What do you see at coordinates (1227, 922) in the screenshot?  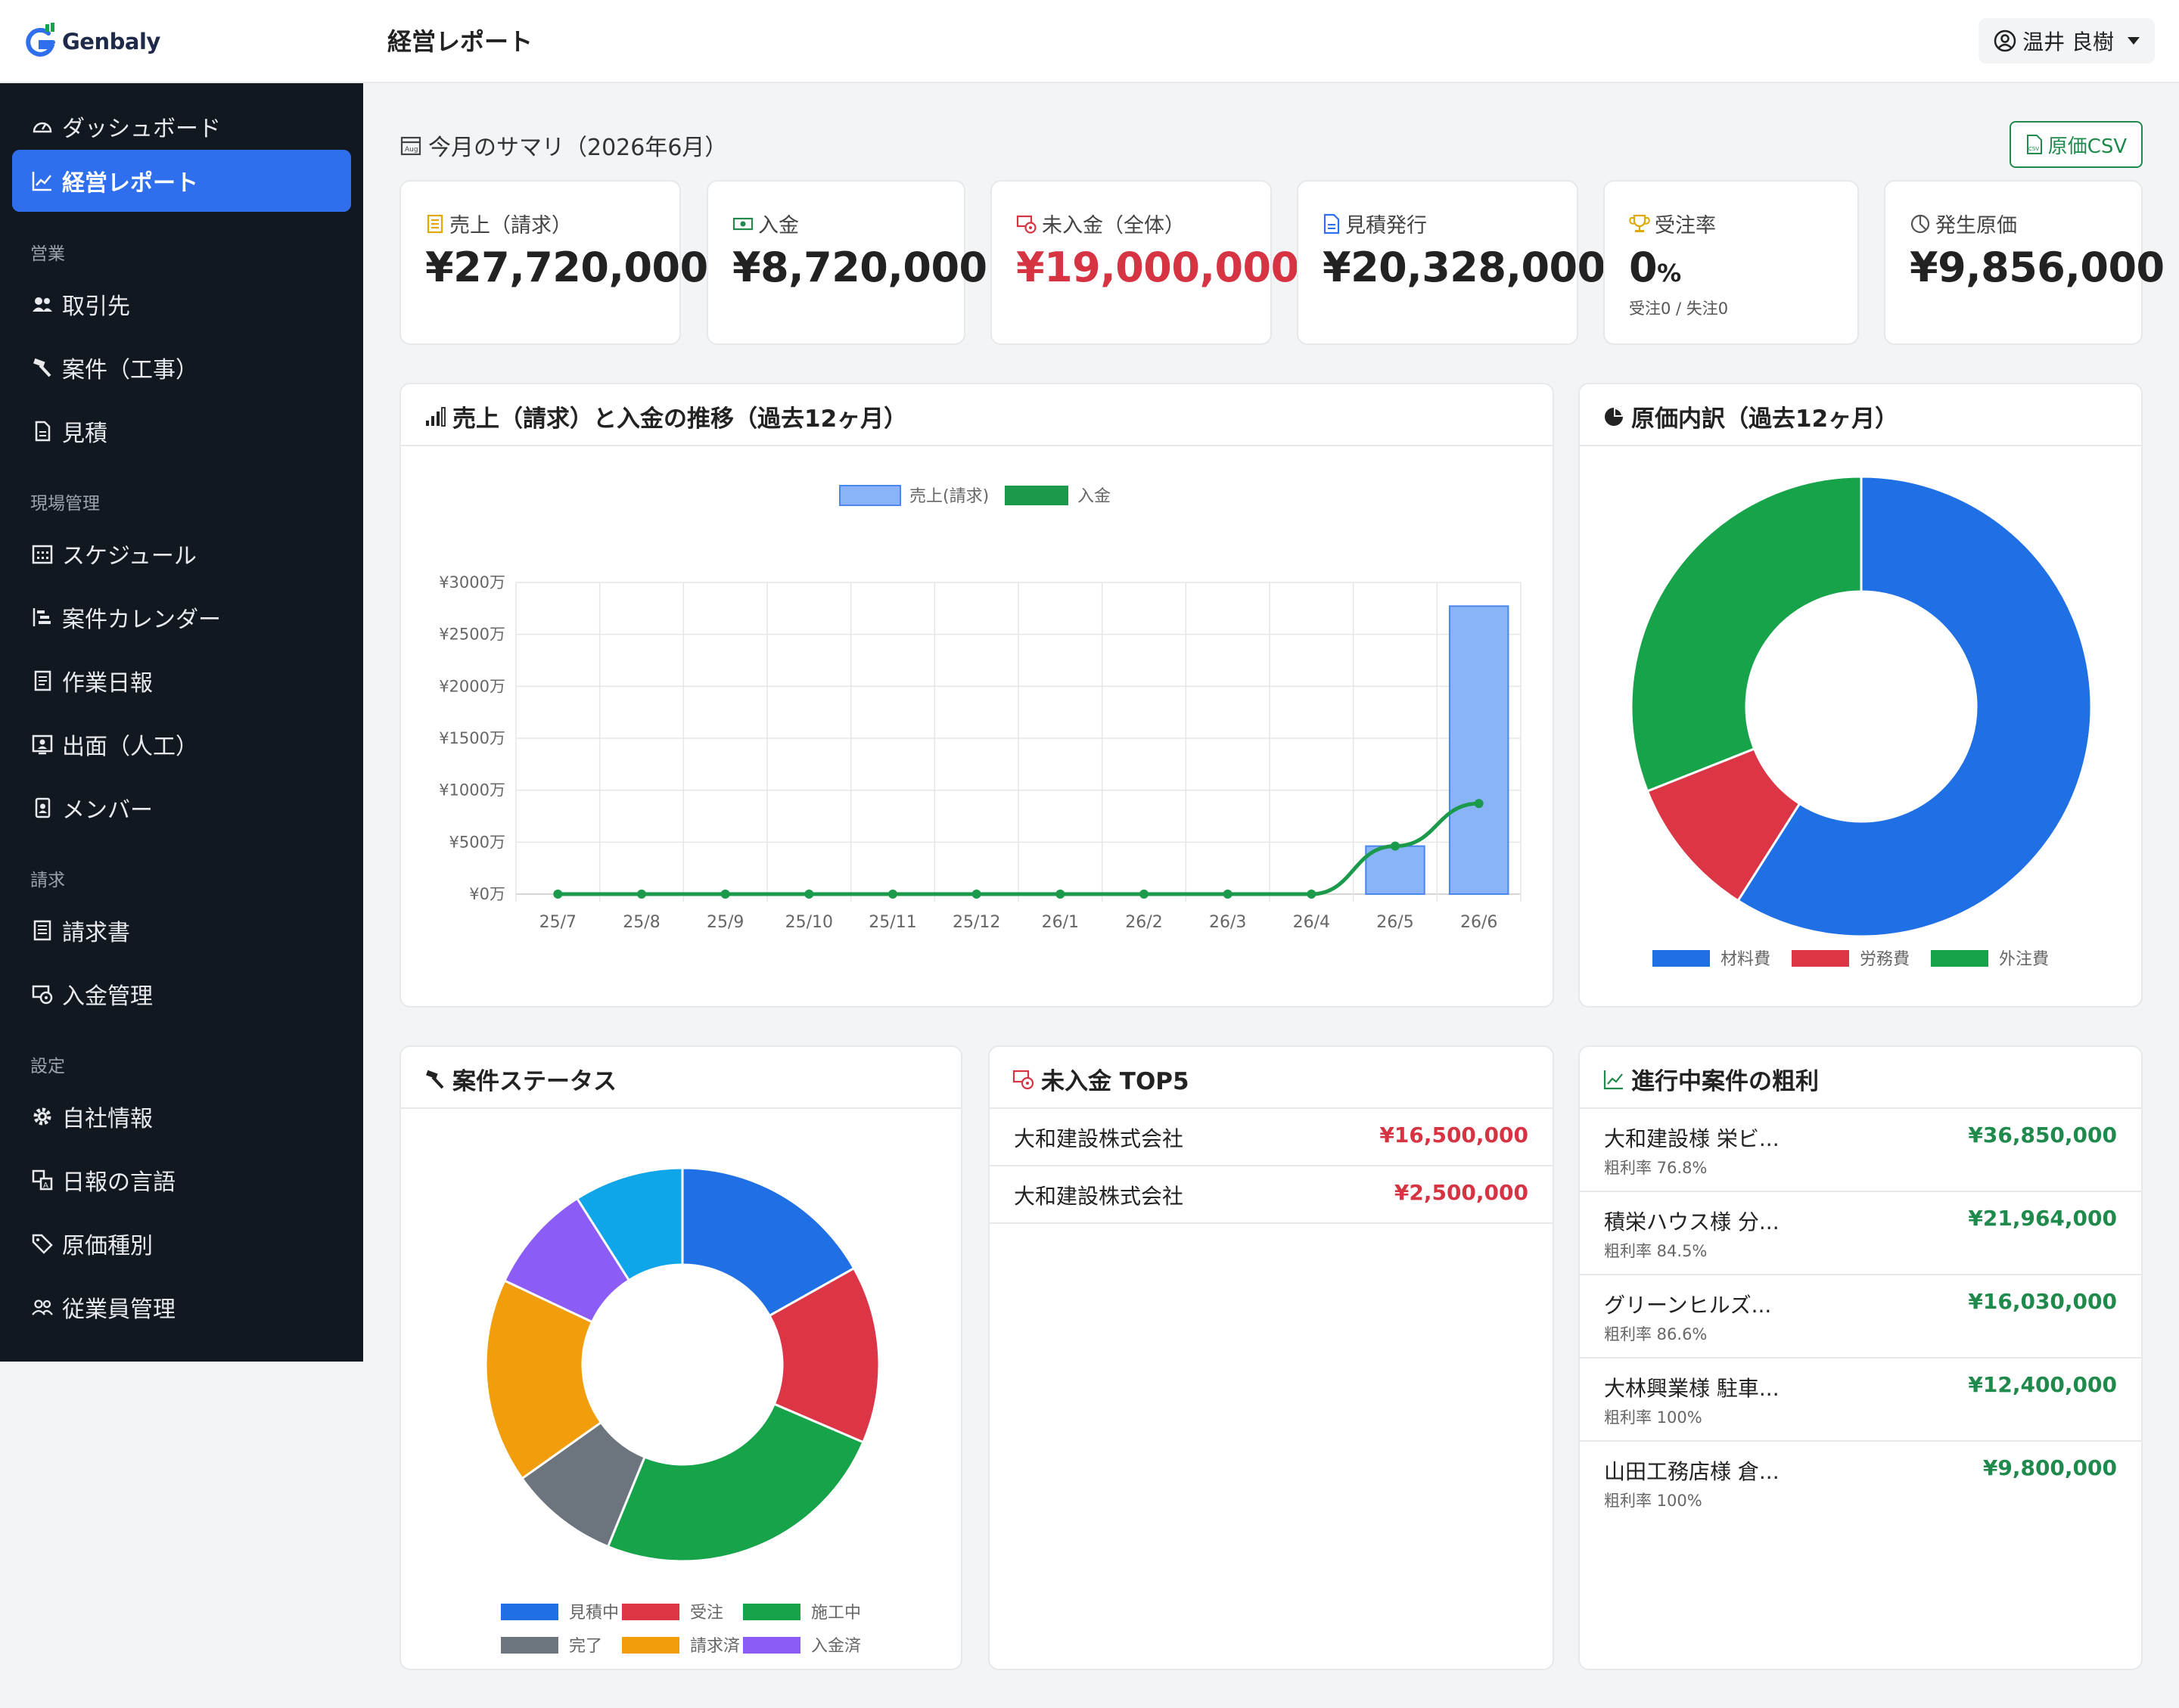 I see `x-tick-label: 26/3` at bounding box center [1227, 922].